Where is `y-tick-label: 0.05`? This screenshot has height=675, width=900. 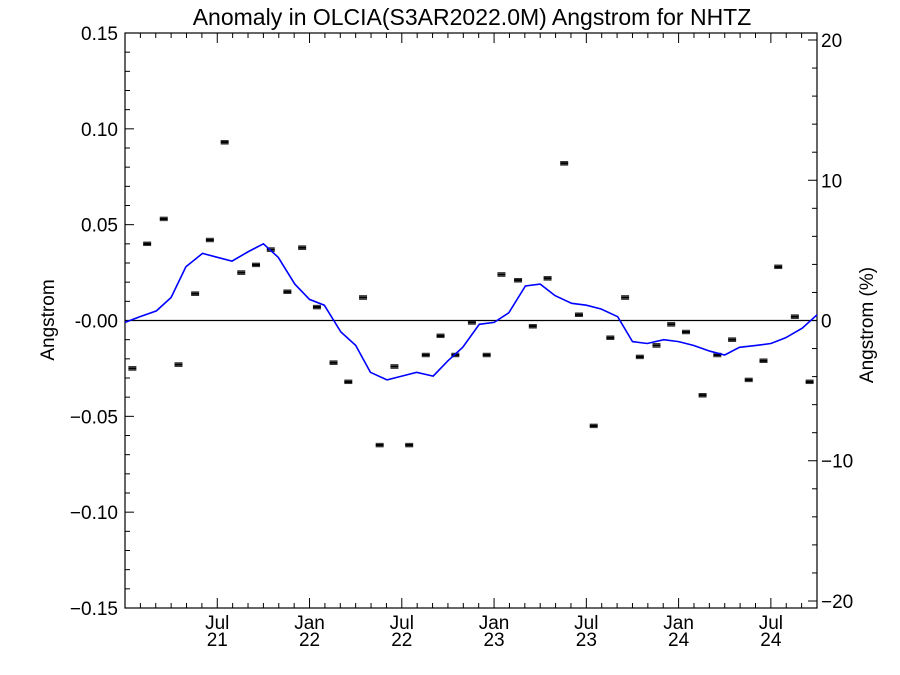 y-tick-label: 0.05 is located at coordinates (99, 226).